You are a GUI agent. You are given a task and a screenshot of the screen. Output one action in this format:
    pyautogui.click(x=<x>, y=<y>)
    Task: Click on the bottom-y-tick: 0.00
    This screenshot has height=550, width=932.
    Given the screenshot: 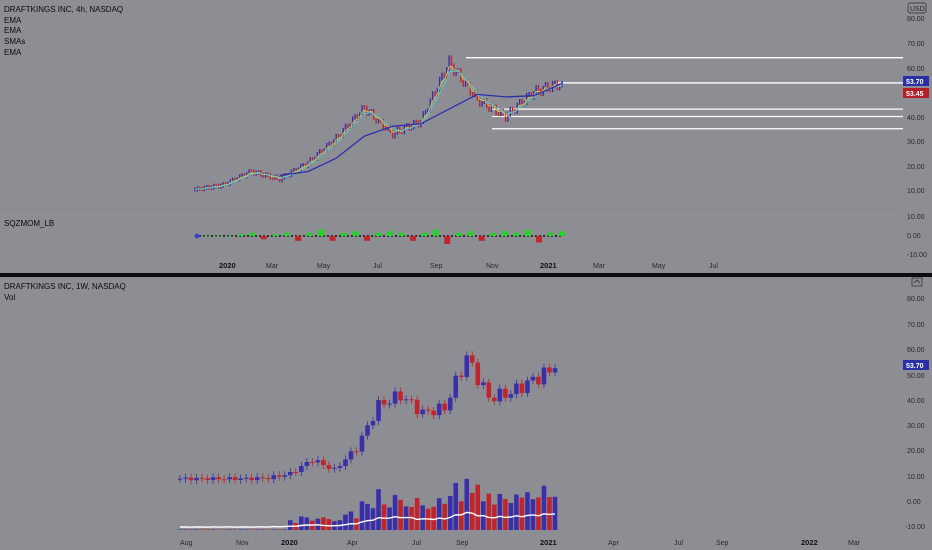 What is the action you would take?
    pyautogui.click(x=914, y=502)
    